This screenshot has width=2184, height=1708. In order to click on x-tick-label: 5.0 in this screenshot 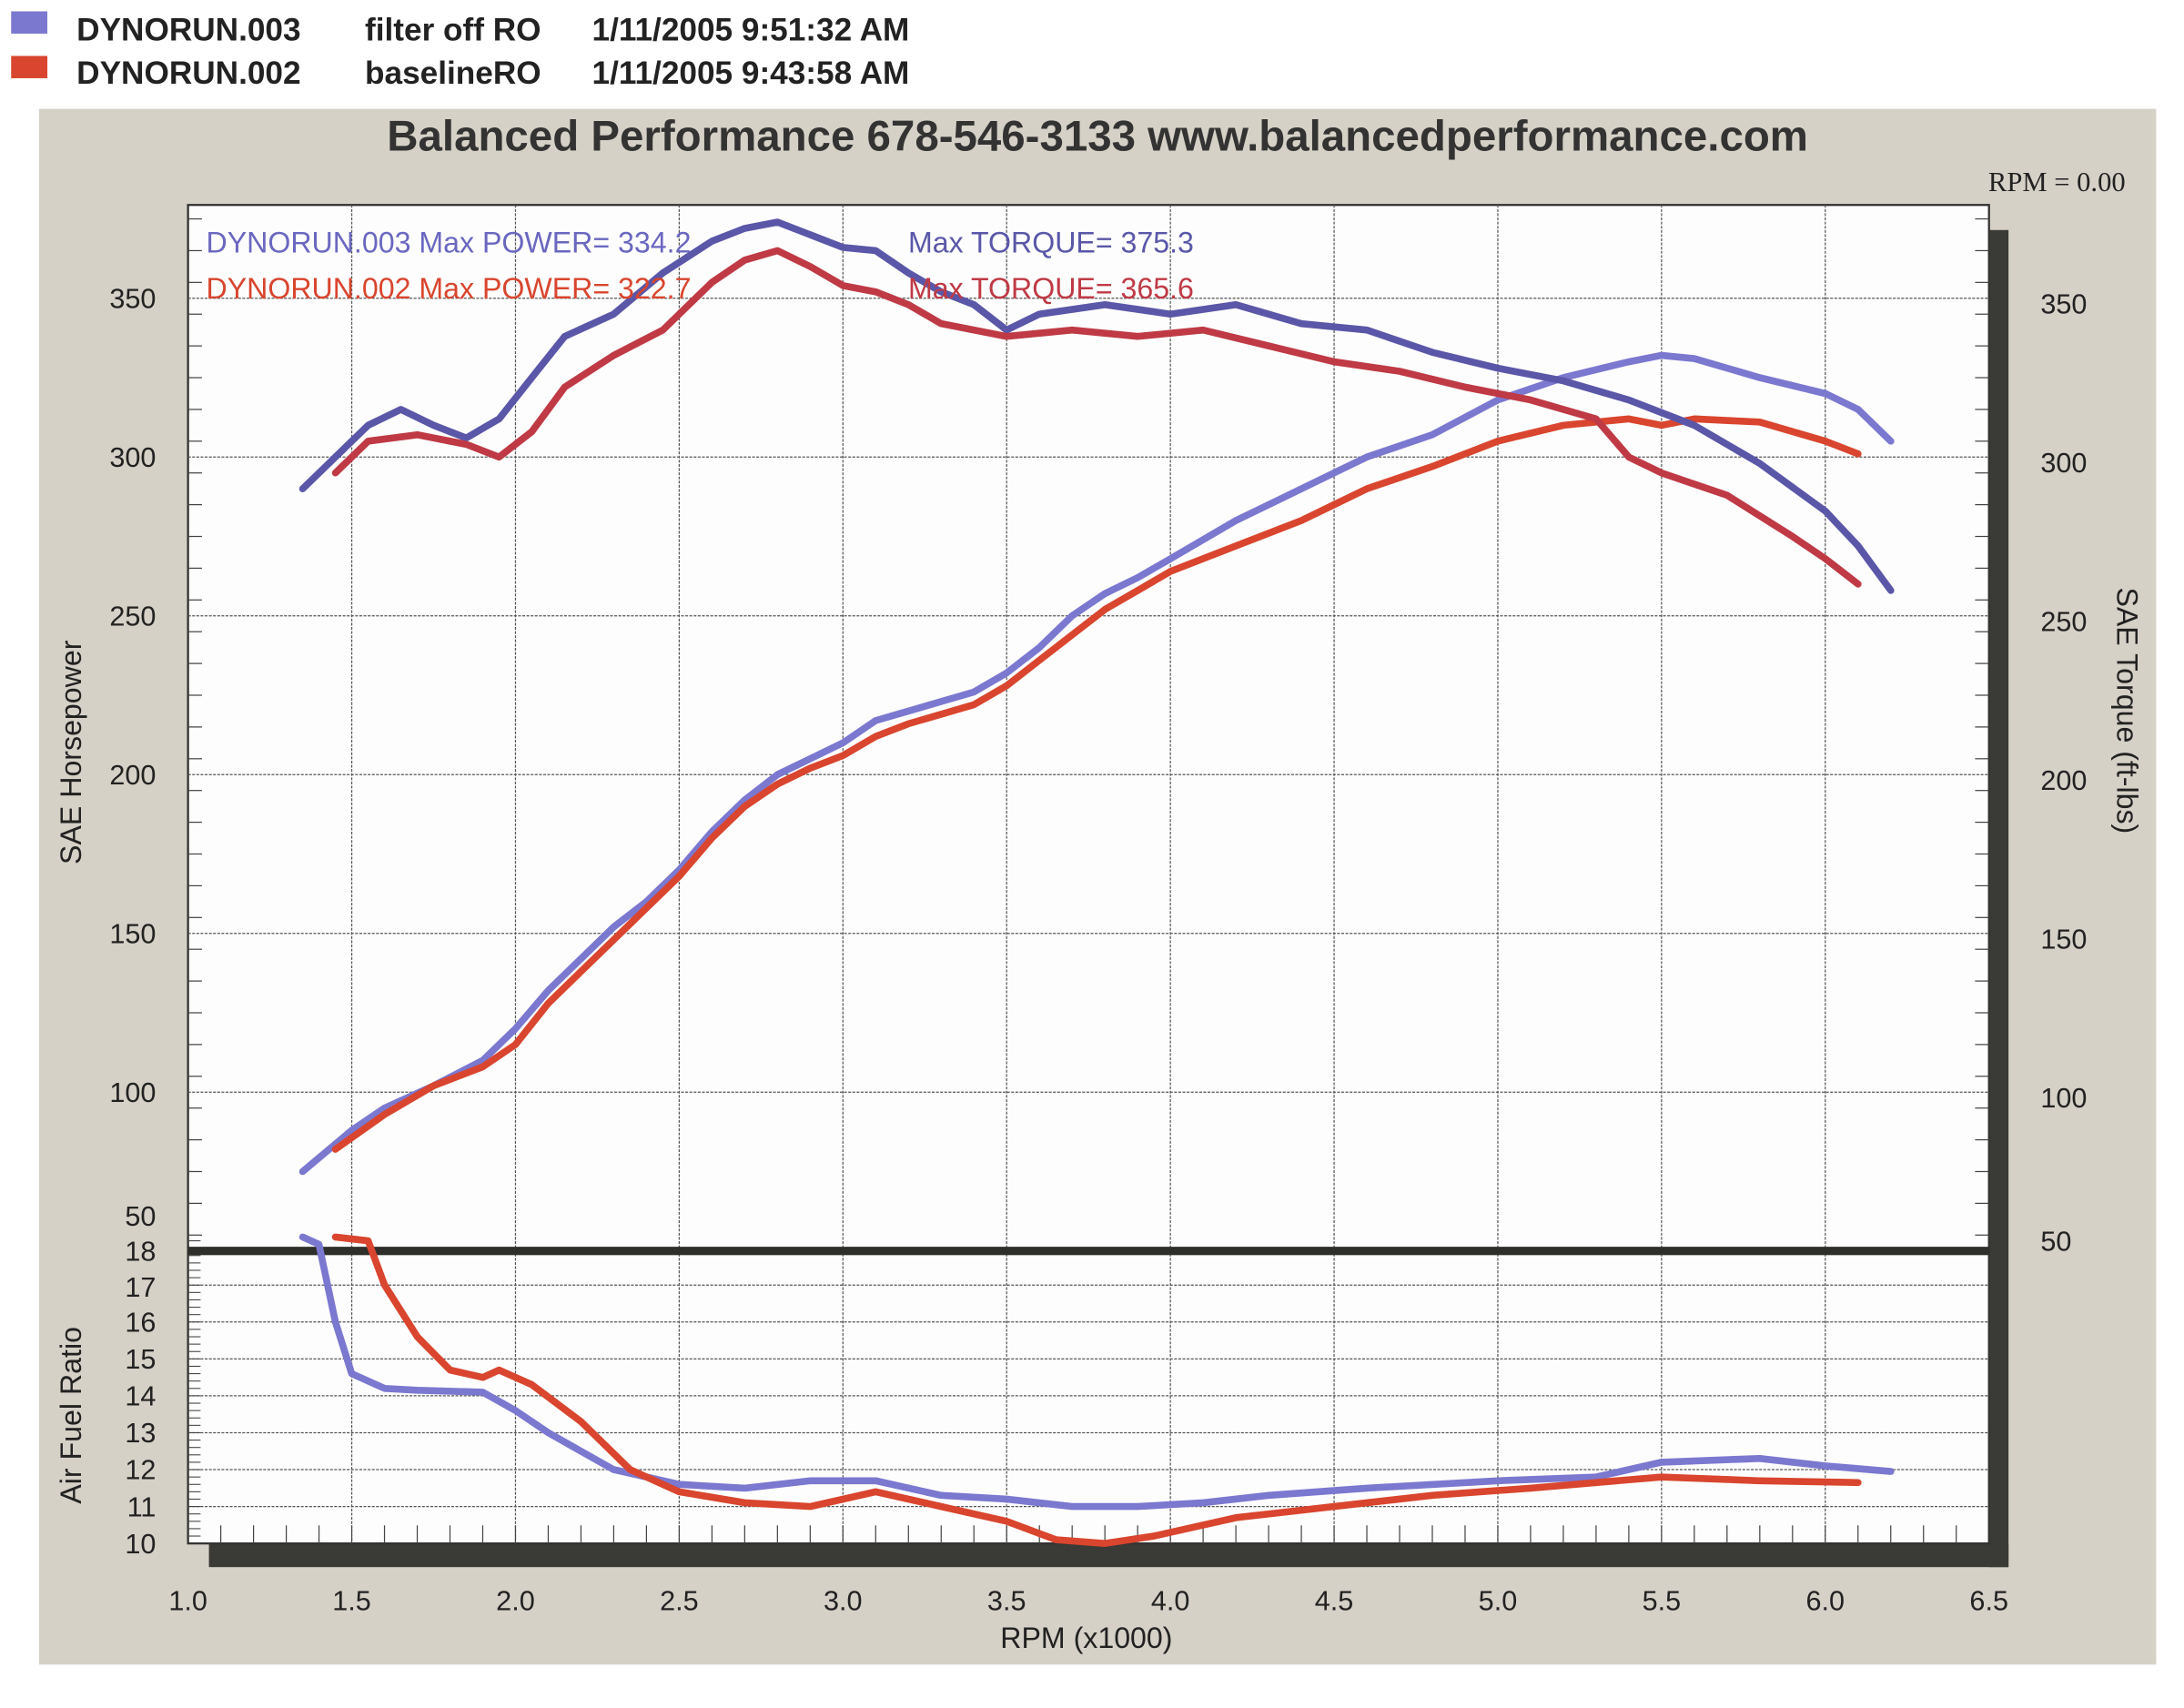, I will do `click(1499, 1601)`.